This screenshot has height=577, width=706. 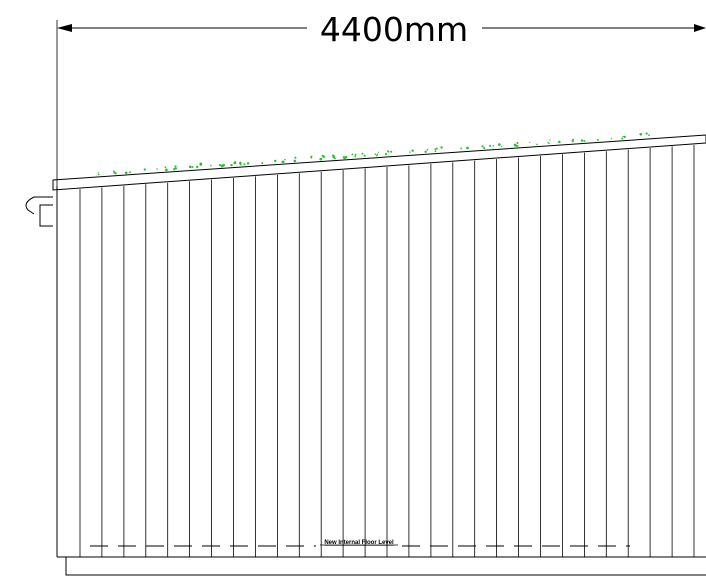 I want to click on roof, so click(x=379, y=162).